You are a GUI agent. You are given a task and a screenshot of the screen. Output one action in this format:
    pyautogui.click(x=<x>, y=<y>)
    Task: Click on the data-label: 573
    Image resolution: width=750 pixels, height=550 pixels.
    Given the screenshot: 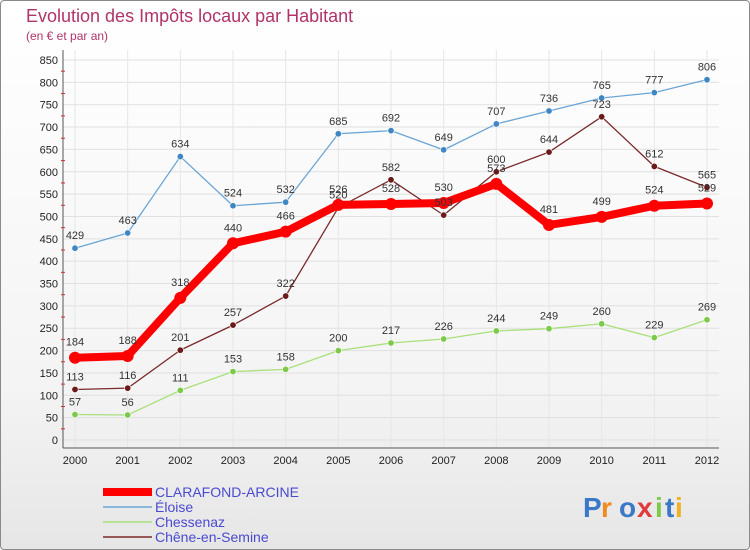 What is the action you would take?
    pyautogui.click(x=496, y=169)
    